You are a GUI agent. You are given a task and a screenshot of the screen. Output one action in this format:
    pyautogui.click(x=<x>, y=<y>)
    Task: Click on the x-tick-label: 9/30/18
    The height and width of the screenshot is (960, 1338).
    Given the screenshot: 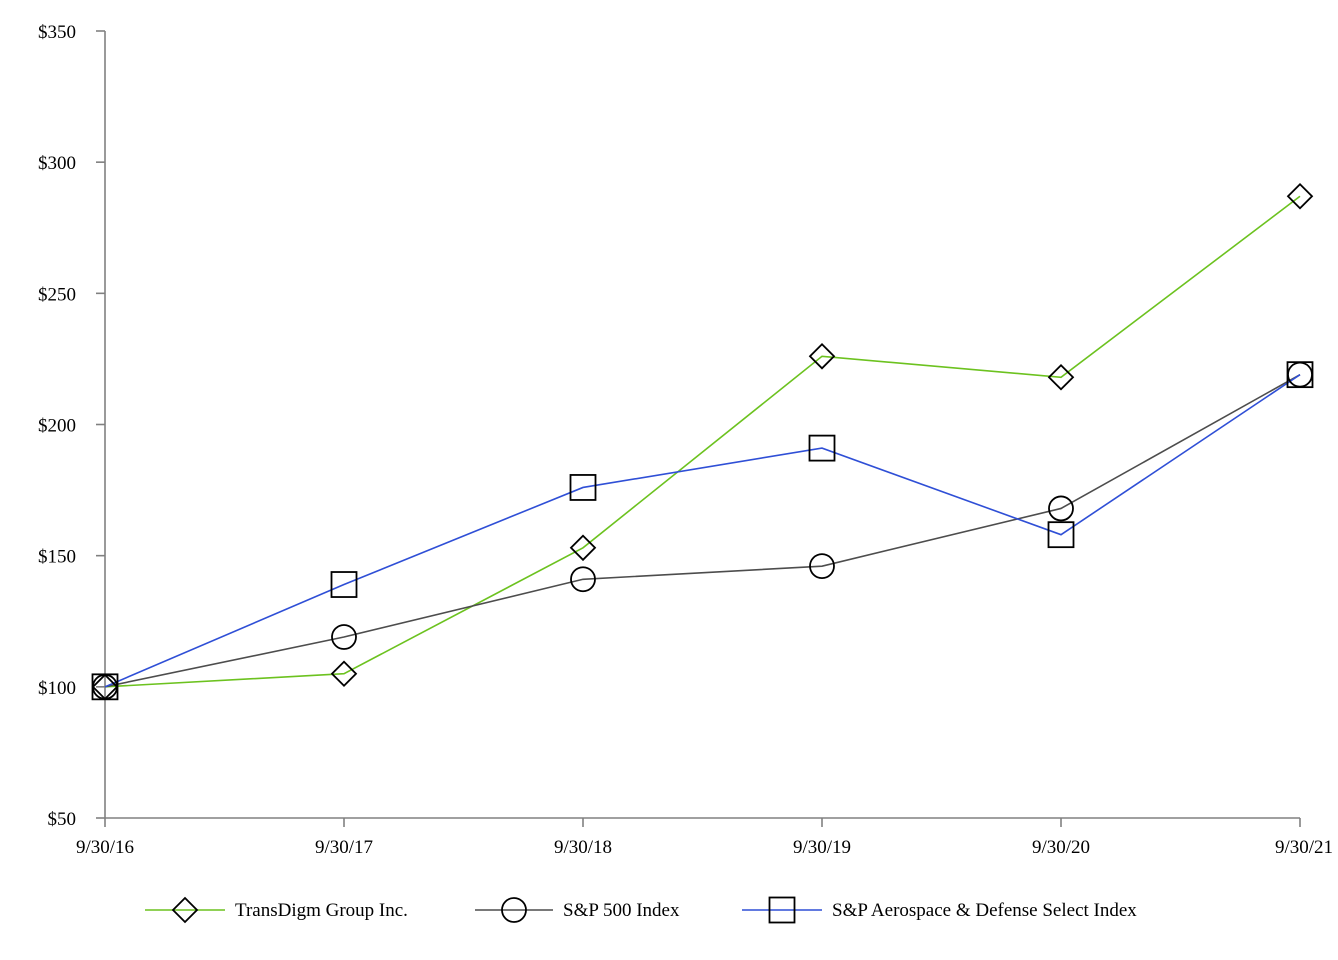 What is the action you would take?
    pyautogui.click(x=583, y=847)
    